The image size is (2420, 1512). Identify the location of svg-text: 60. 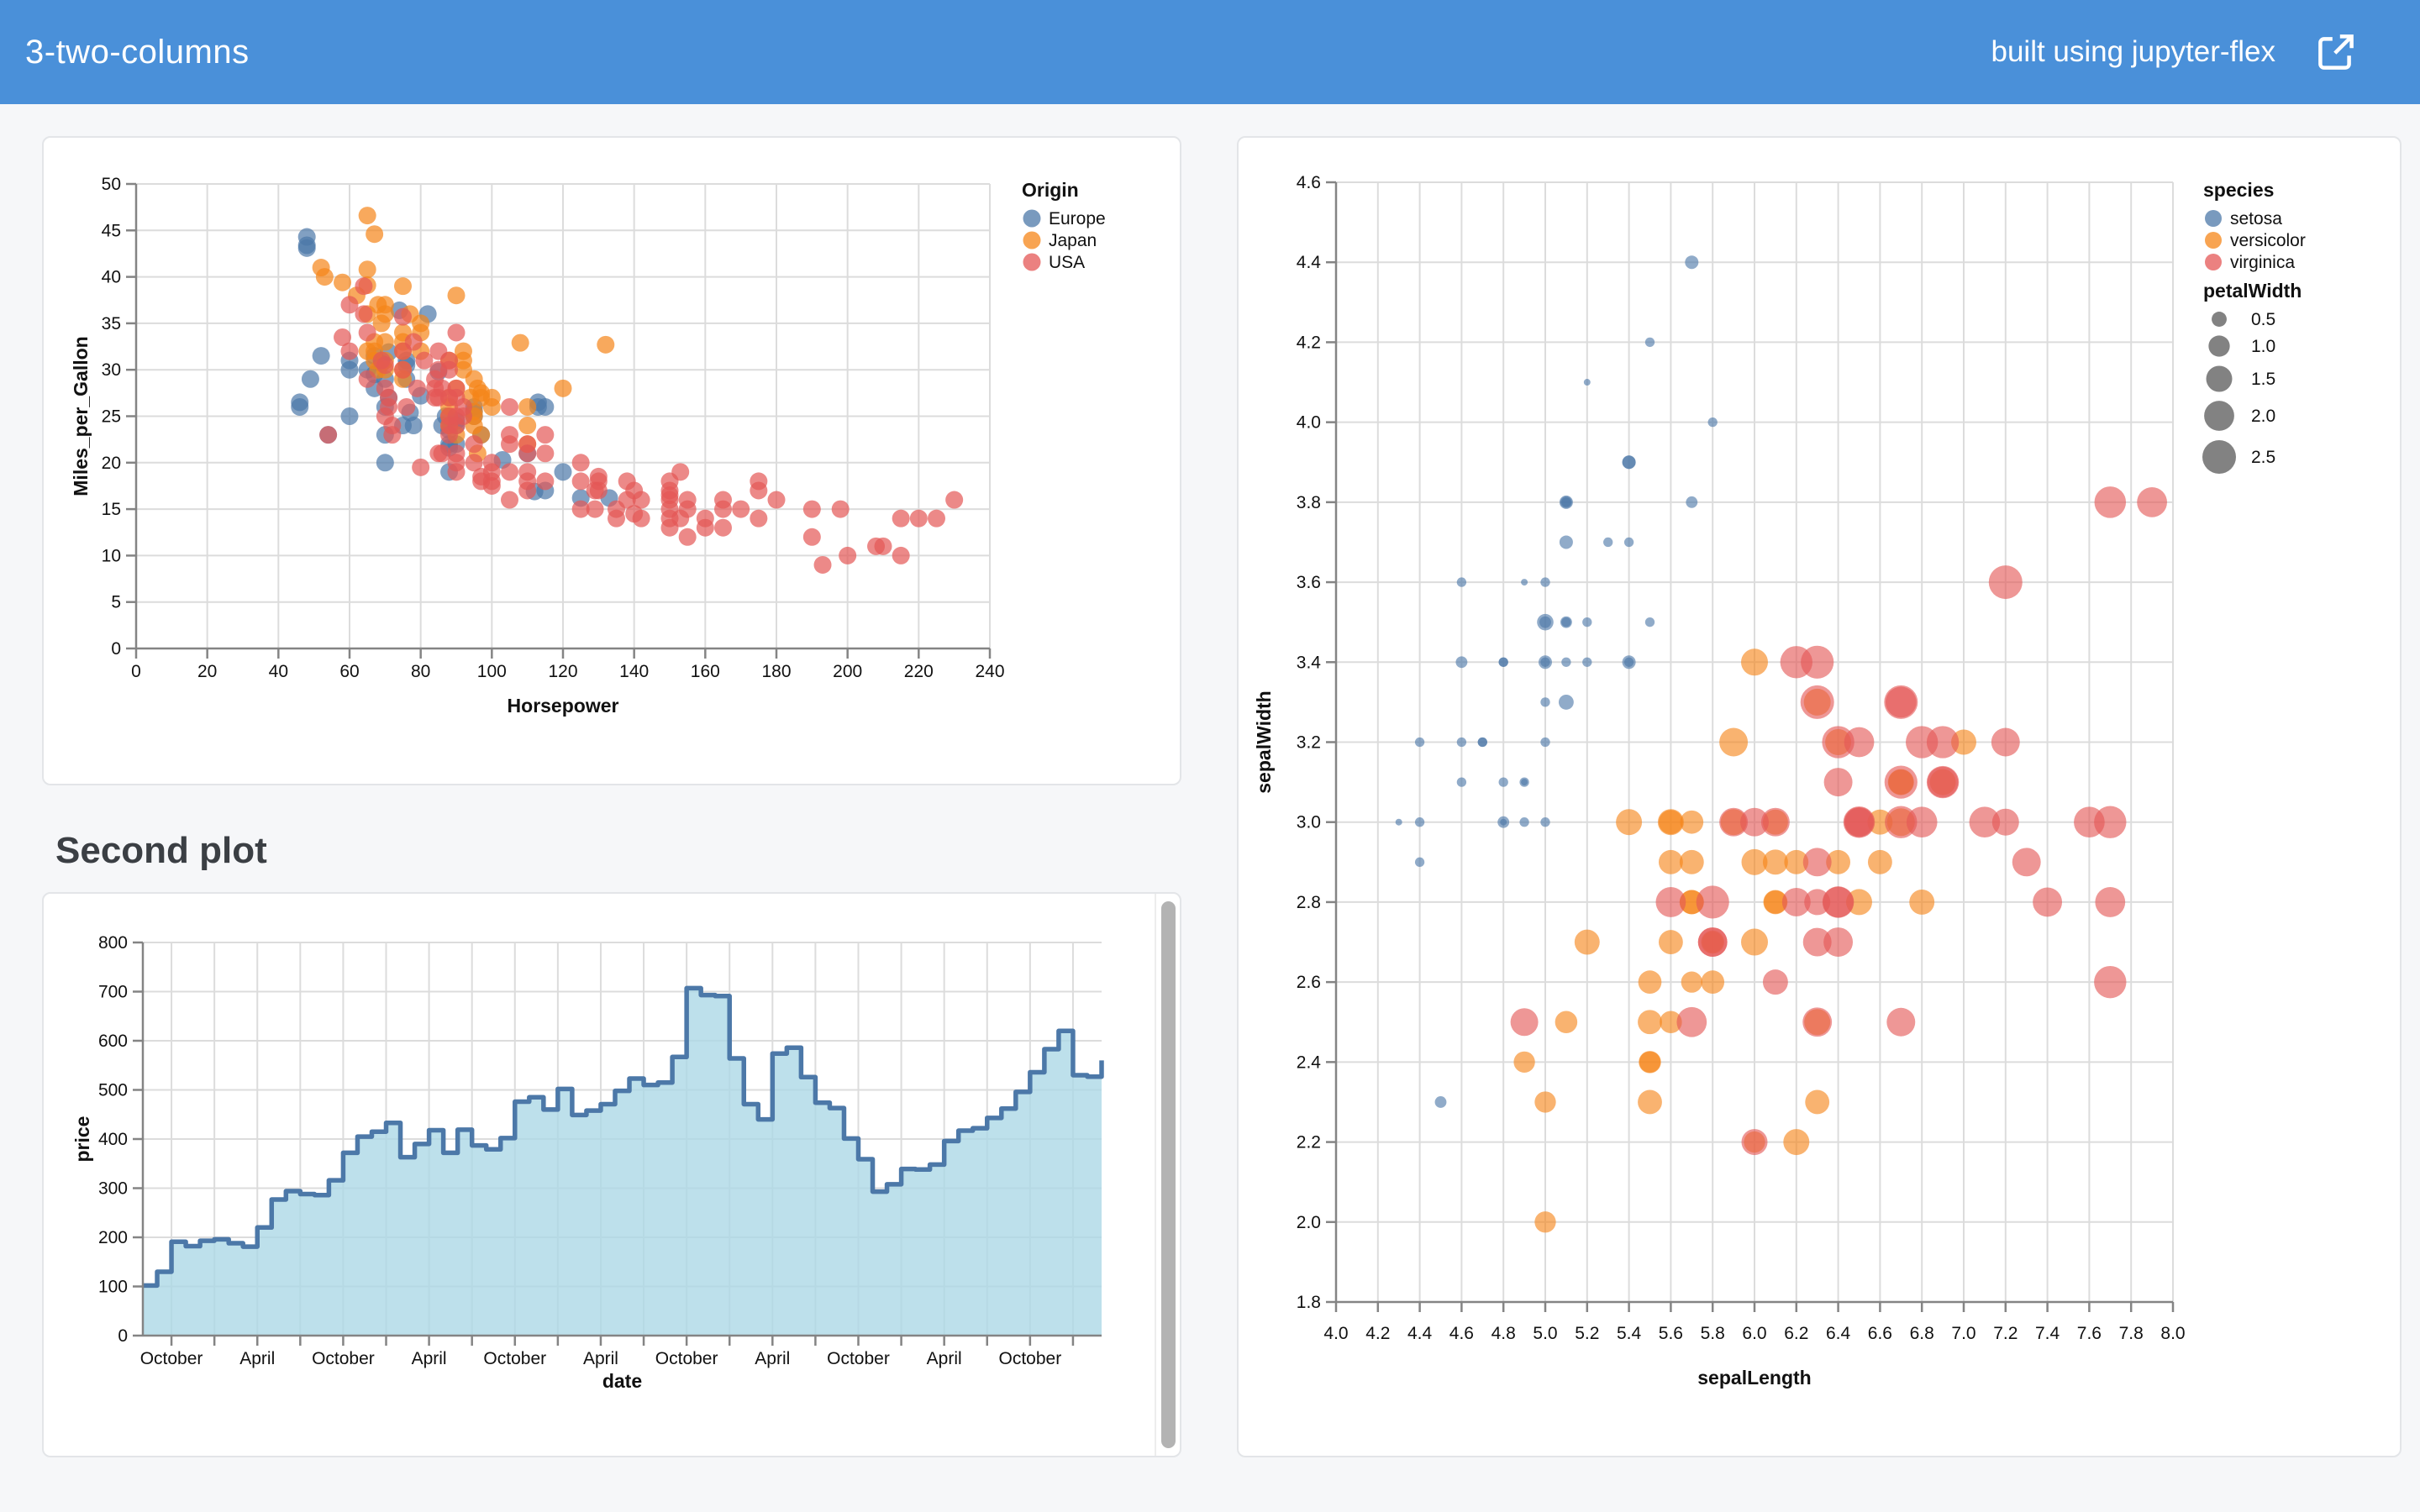
(349, 671).